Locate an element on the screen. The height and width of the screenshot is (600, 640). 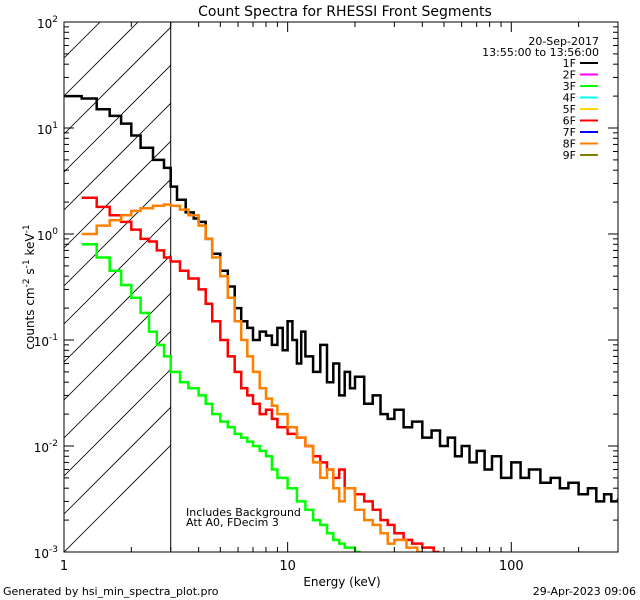
observation-date: 20-Sep-2017 is located at coordinates (563, 41).